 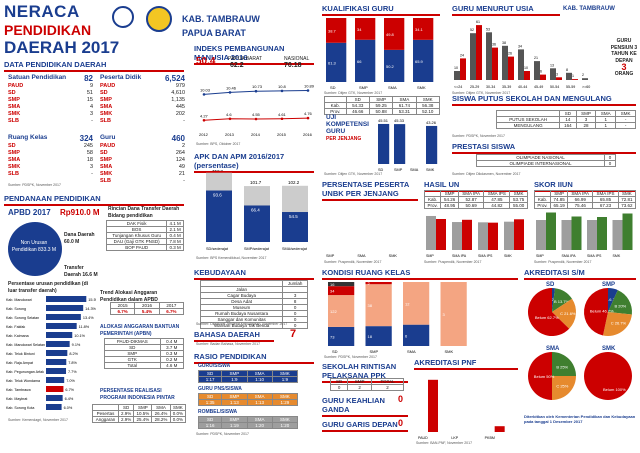 I want to click on x-tick: SMA, so click(x=414, y=170).